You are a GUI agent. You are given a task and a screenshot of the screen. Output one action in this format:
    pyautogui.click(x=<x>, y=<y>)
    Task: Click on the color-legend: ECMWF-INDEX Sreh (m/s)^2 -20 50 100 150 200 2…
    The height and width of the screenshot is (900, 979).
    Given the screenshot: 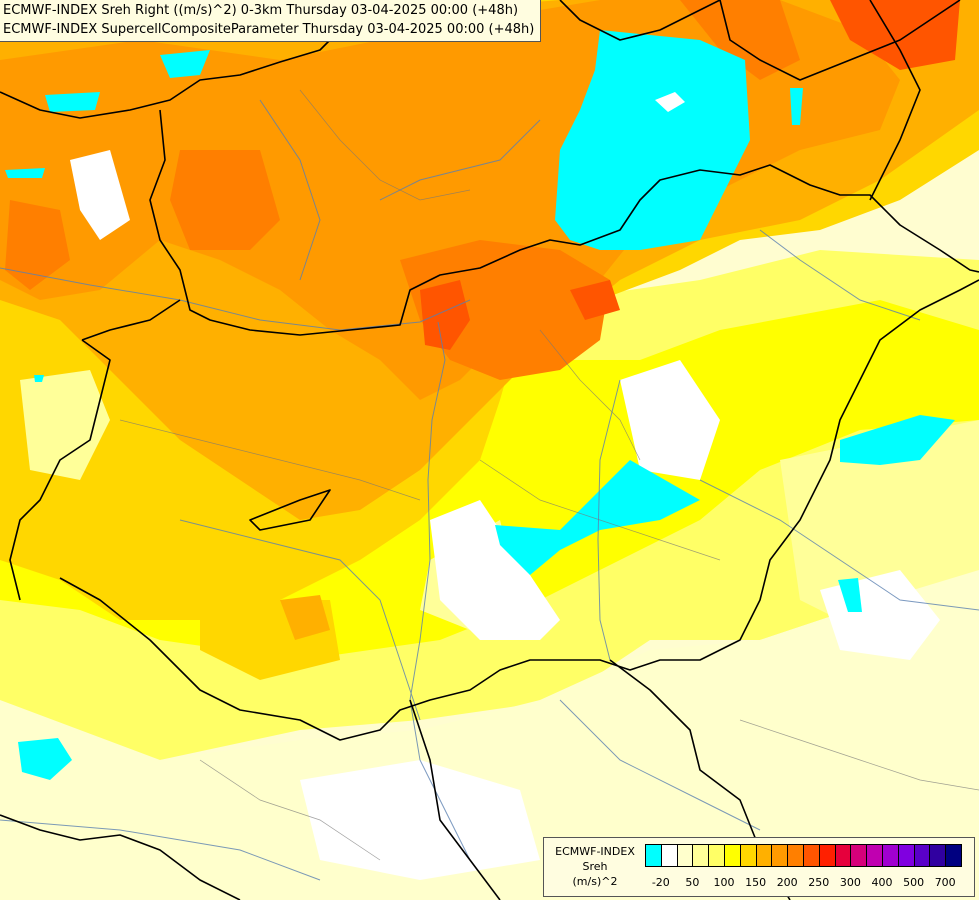 What is the action you would take?
    pyautogui.click(x=759, y=867)
    